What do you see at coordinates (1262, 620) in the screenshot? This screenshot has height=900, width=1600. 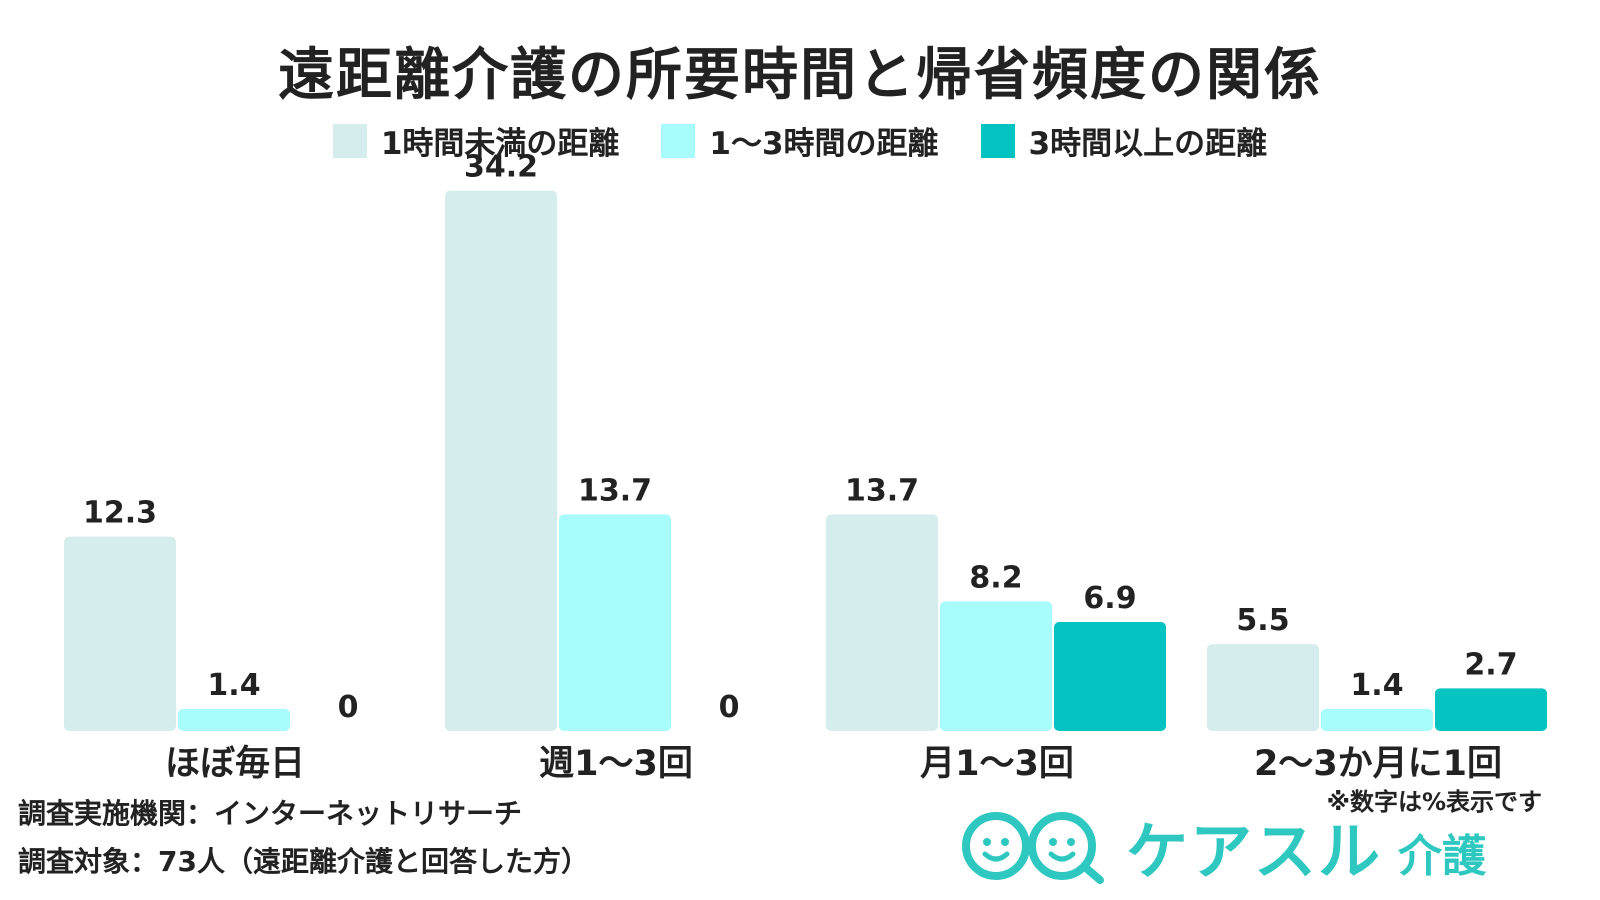 I see `data-label: 5.5` at bounding box center [1262, 620].